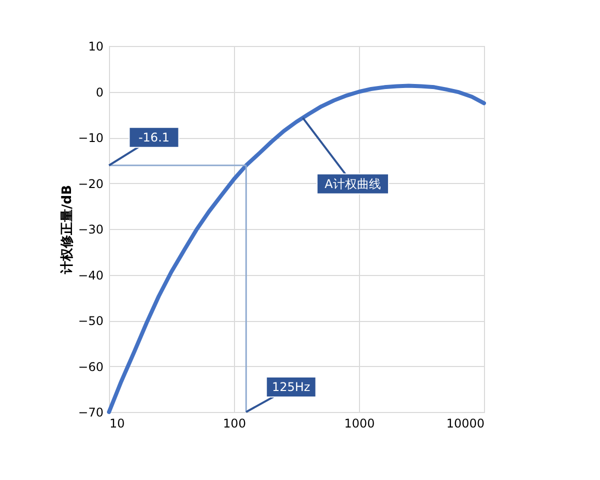 This screenshot has width=600, height=480. Describe the element at coordinates (465, 423) in the screenshot. I see `x-tick-label: 10000` at that location.